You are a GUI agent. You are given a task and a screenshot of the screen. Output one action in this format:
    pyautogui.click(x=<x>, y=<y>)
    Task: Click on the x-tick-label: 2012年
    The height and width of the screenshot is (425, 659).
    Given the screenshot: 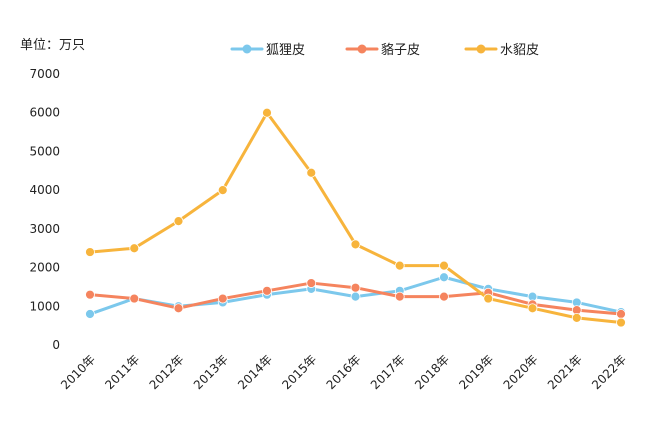 What is the action you would take?
    pyautogui.click(x=167, y=372)
    